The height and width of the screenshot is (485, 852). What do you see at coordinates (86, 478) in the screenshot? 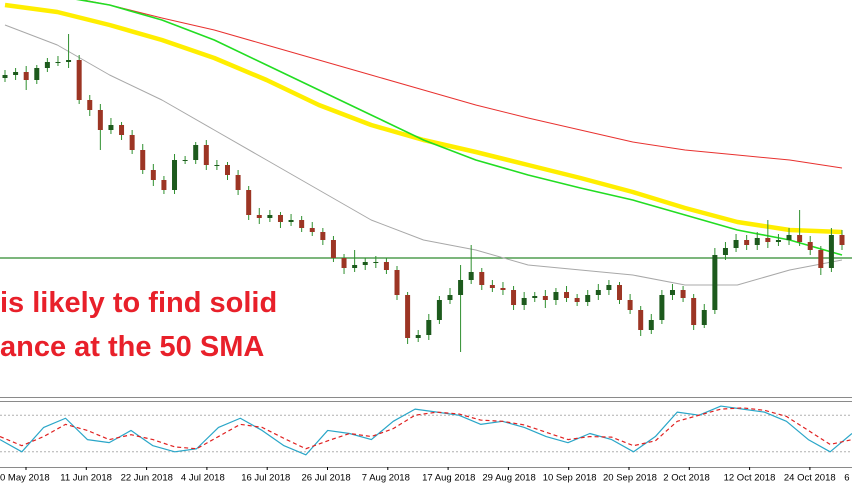
I see `x-tick-label: 11 Jun 2018` at bounding box center [86, 478].